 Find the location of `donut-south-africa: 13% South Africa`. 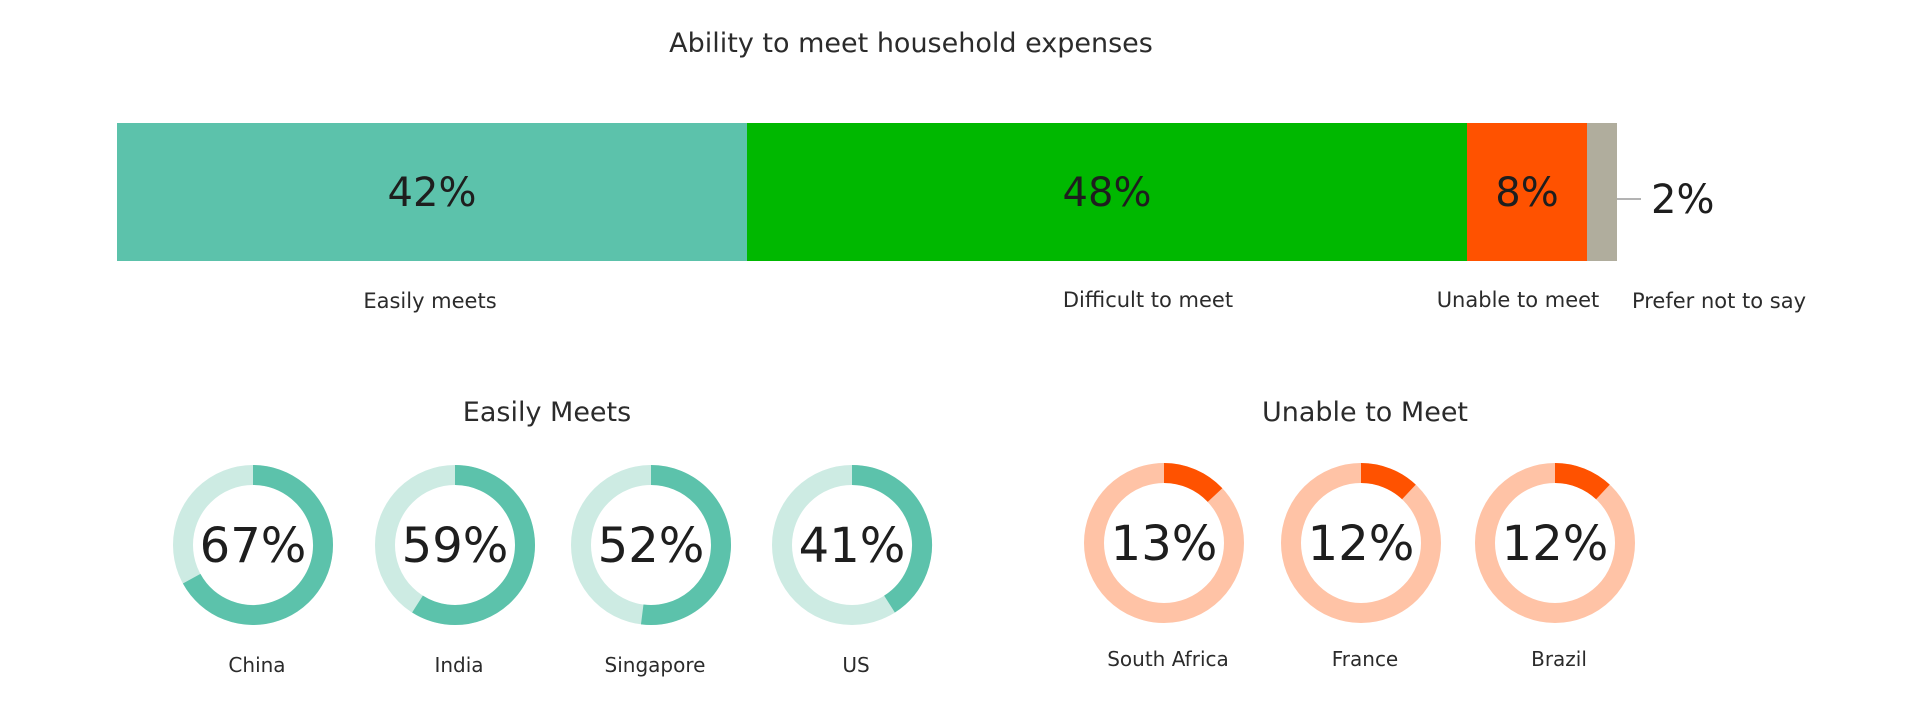

donut-south-africa: 13% South Africa is located at coordinates (1164, 567).